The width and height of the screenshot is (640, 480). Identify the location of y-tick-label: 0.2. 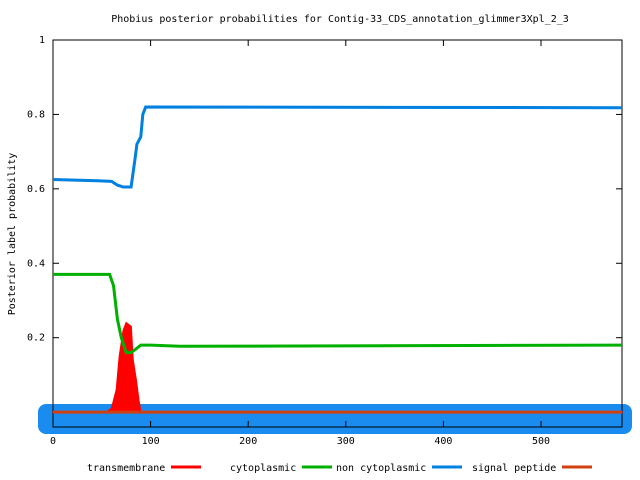
(36, 338).